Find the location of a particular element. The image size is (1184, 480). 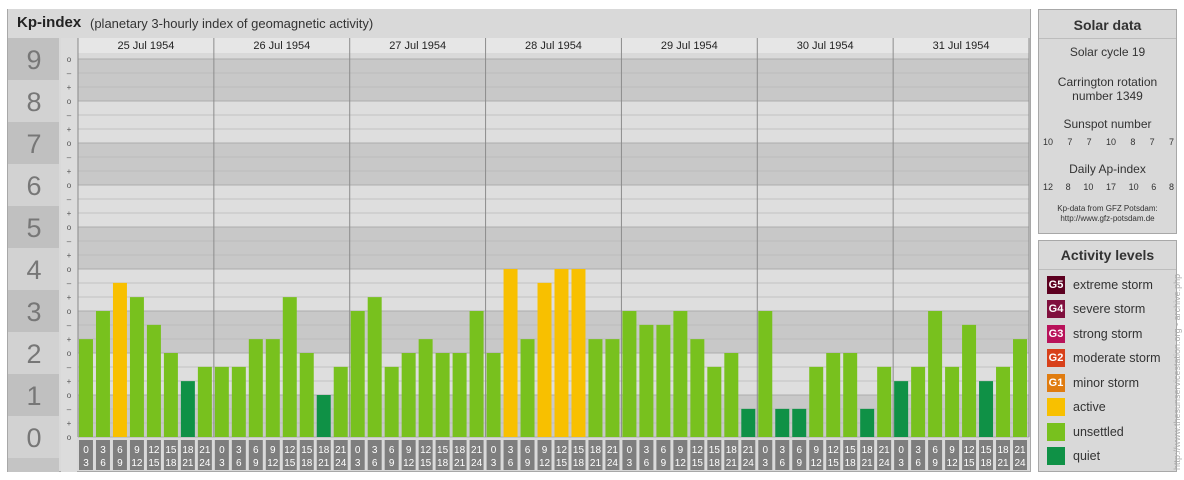

y-tick-label: 9 is located at coordinates (33, 60).